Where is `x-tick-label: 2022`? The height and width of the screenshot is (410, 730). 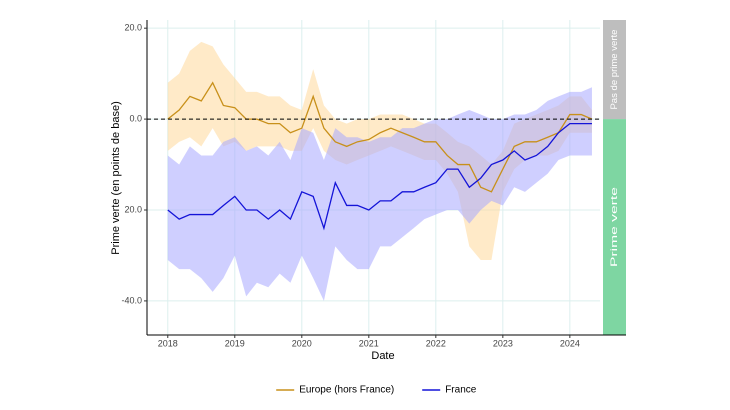 x-tick-label: 2022 is located at coordinates (436, 343).